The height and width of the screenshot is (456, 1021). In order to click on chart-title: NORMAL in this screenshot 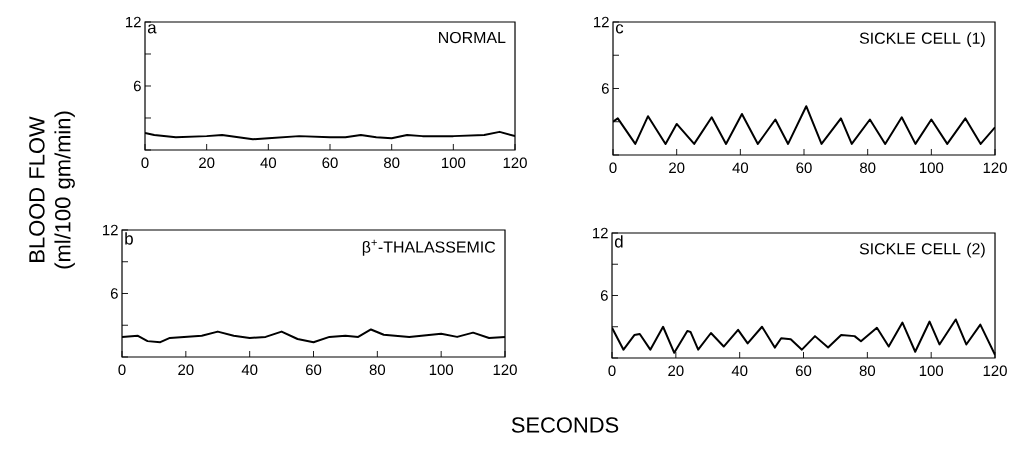, I will do `click(472, 37)`.